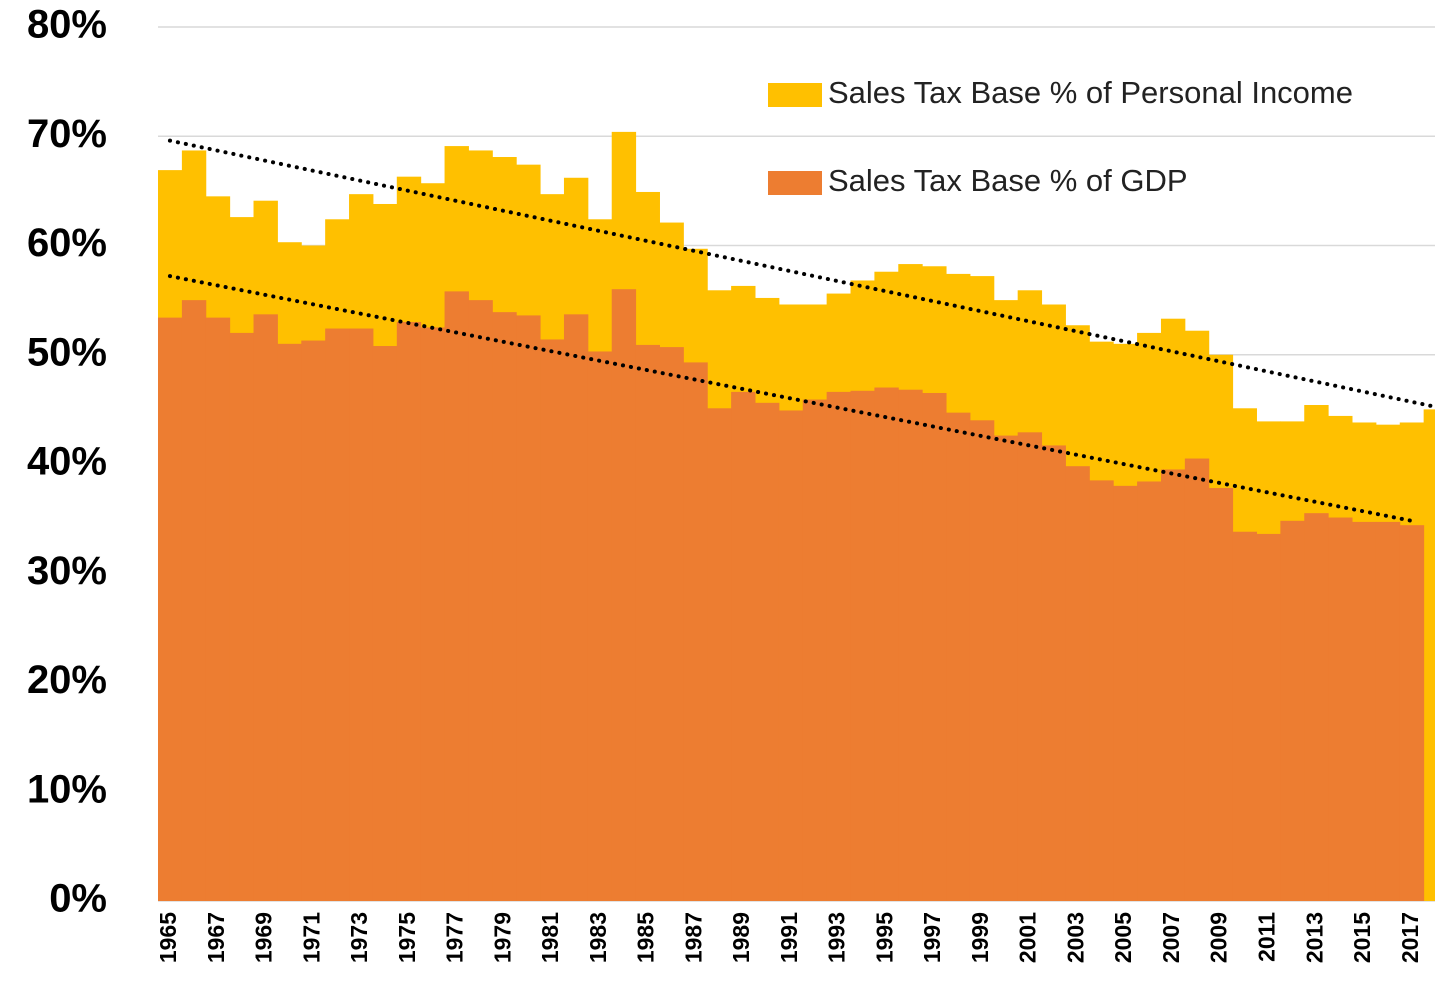 This screenshot has width=1435, height=995. Describe the element at coordinates (168, 937) in the screenshot. I see `x-tick-label: 1965` at that location.